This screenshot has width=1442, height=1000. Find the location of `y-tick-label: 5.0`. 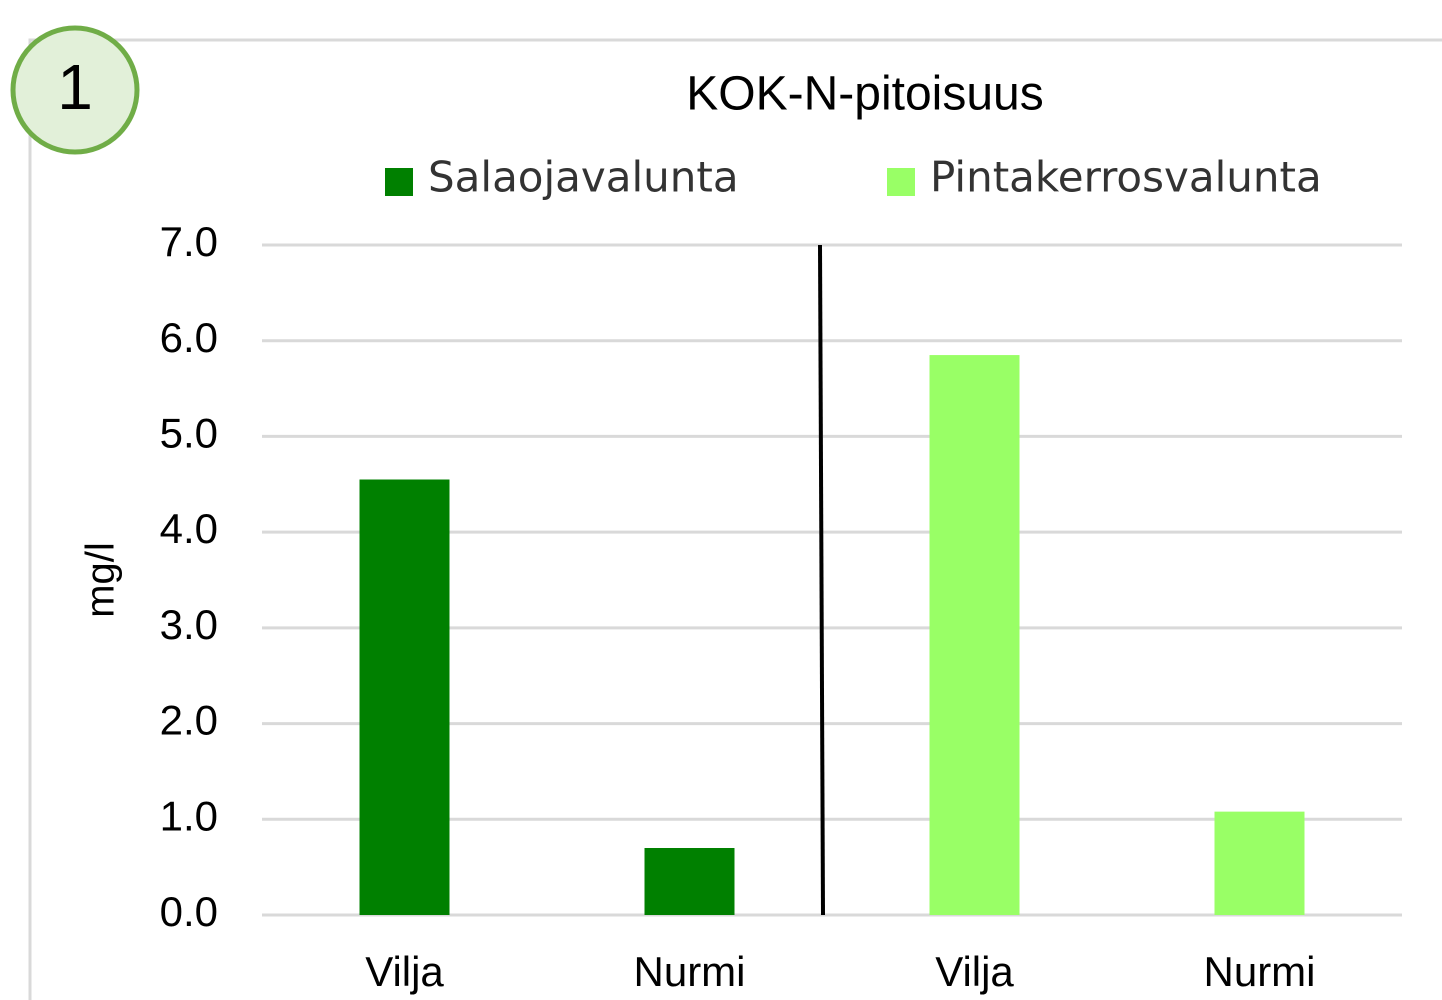

y-tick-label: 5.0 is located at coordinates (189, 433).